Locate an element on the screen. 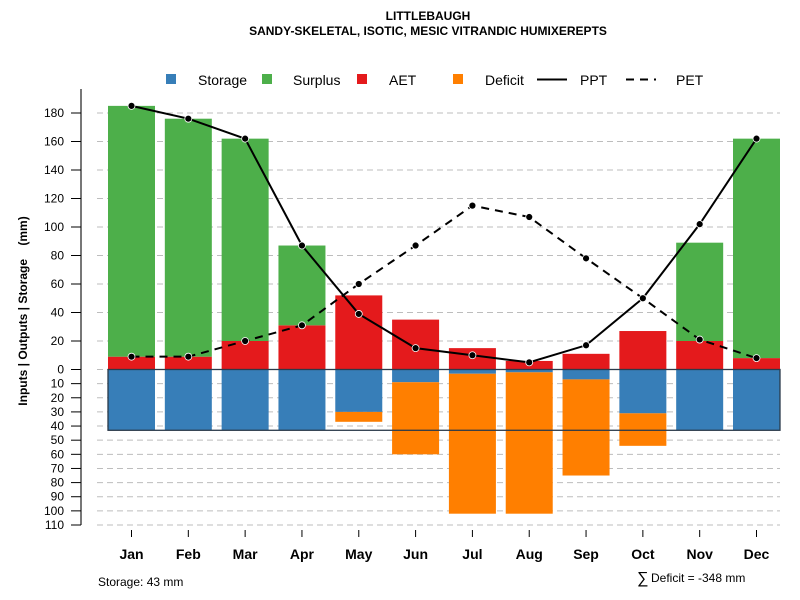 The height and width of the screenshot is (600, 800). x-tick-label-mar: Mar is located at coordinates (245, 554).